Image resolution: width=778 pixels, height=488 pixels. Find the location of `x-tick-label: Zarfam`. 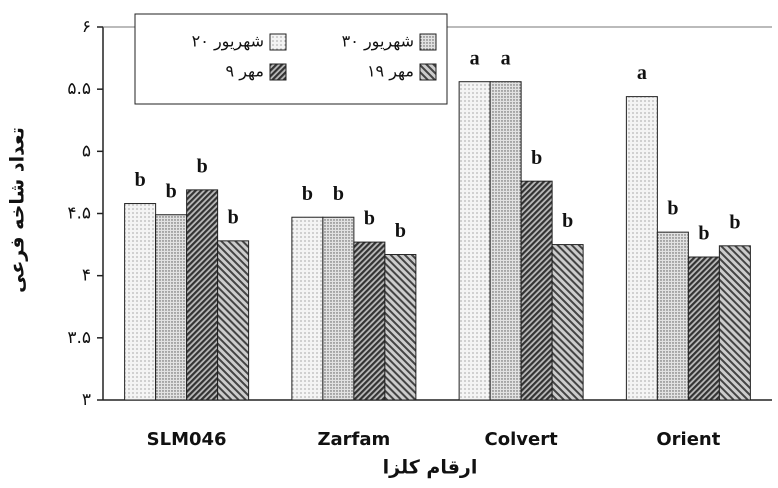

x-tick-label: Zarfam is located at coordinates (353, 439).